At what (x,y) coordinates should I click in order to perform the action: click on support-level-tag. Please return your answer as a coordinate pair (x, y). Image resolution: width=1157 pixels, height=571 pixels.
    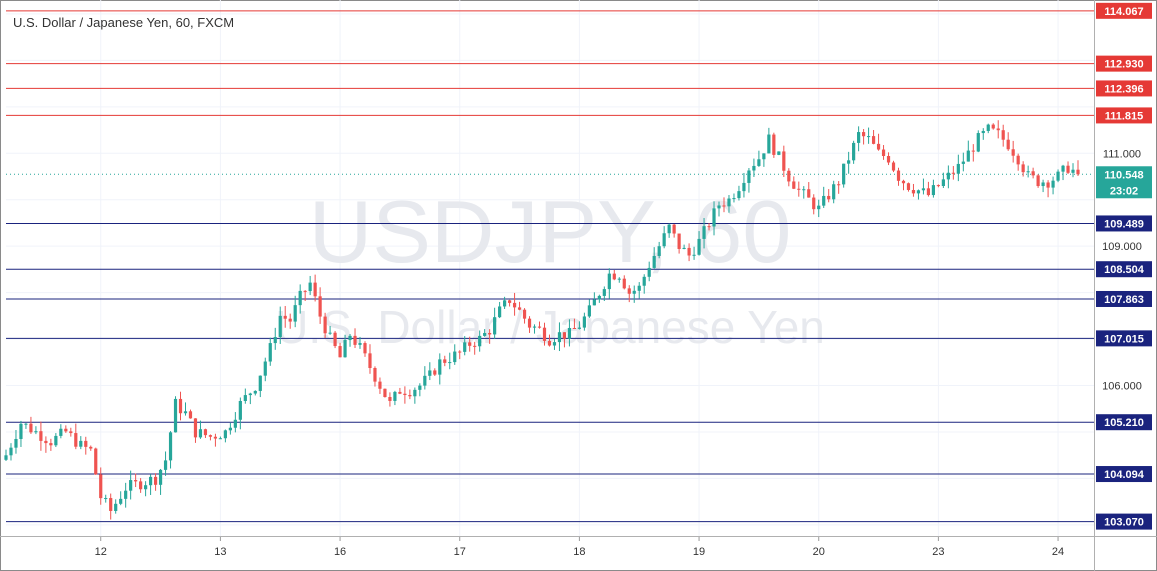
    Looking at the image, I should click on (1124, 422).